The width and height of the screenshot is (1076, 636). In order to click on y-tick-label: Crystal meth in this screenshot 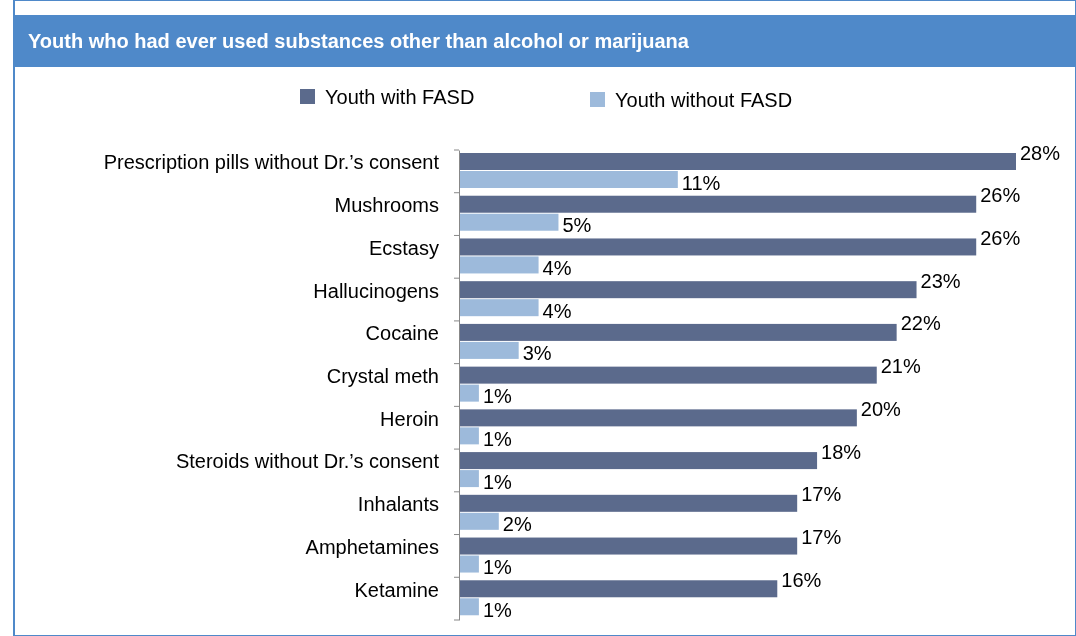, I will do `click(382, 376)`.